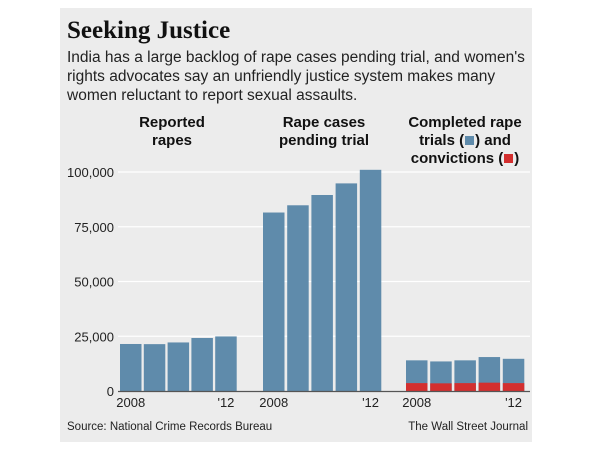 The image size is (600, 450). What do you see at coordinates (110, 391) in the screenshot?
I see `y-tick-label: 0` at bounding box center [110, 391].